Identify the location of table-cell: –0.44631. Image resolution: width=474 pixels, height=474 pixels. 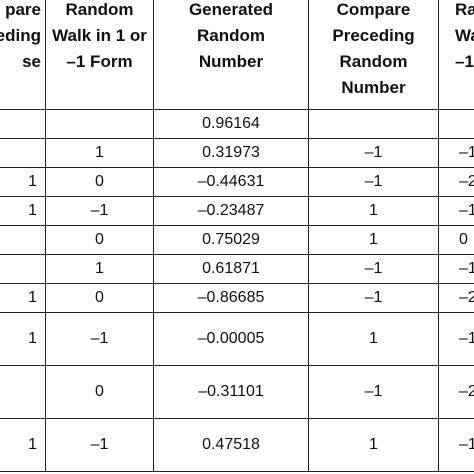
(231, 182).